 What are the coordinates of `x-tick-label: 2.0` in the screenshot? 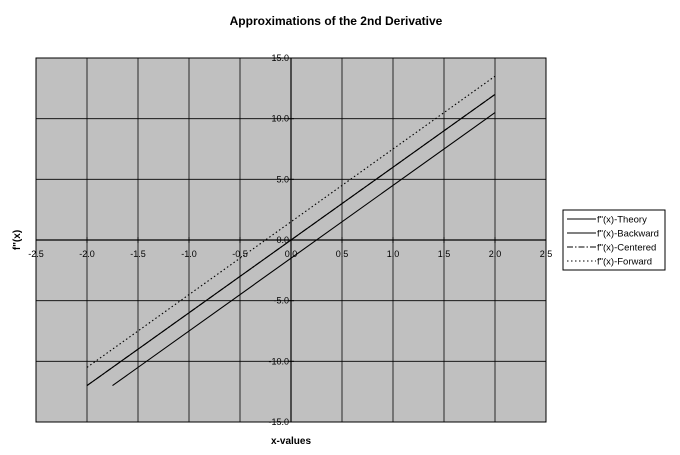 It's located at (495, 254).